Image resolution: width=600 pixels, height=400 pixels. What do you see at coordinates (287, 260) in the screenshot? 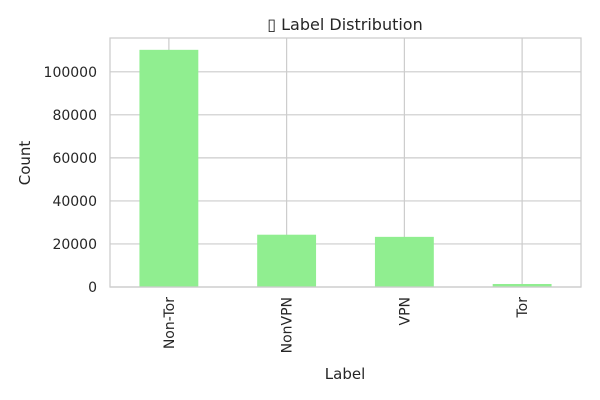
I see `bar-nonvpn` at bounding box center [287, 260].